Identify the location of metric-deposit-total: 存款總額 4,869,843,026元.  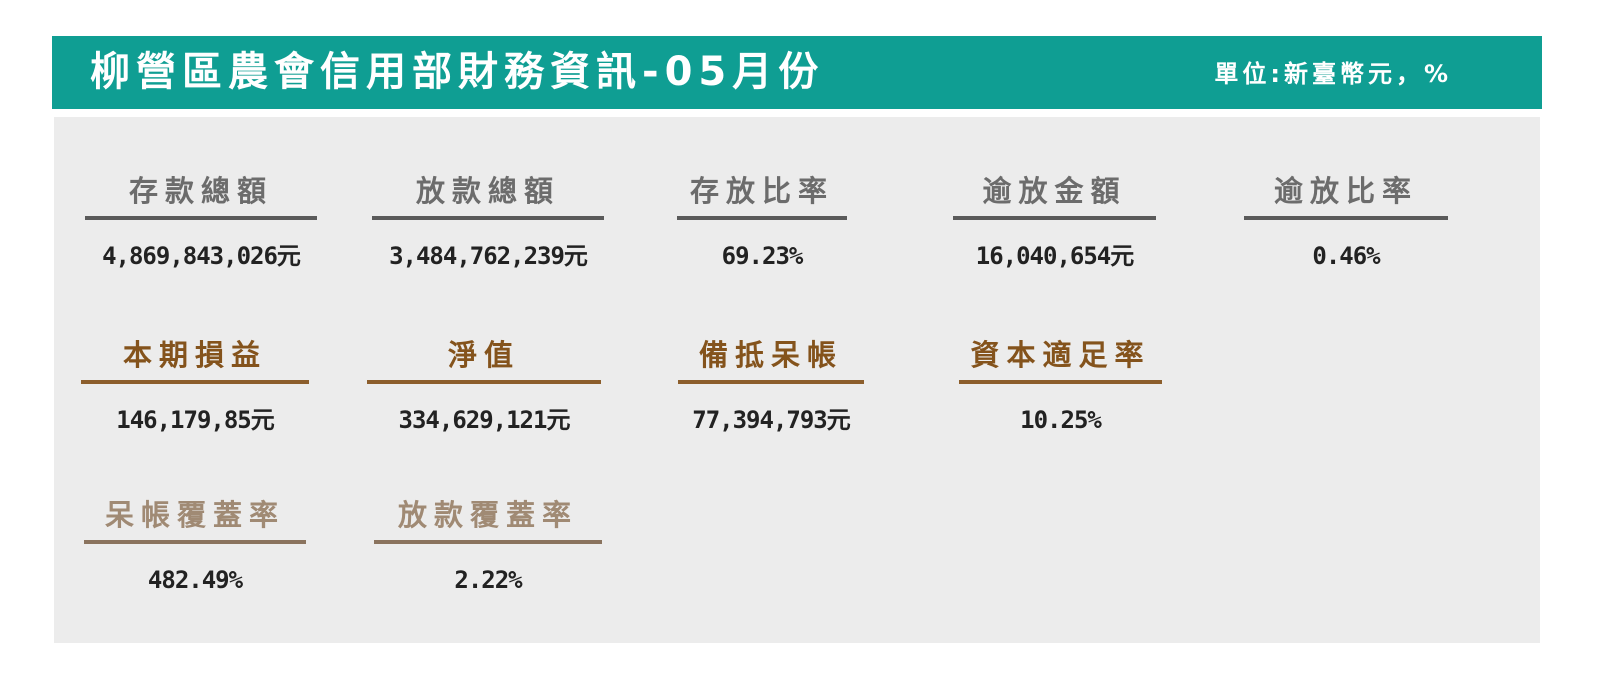
(201, 222).